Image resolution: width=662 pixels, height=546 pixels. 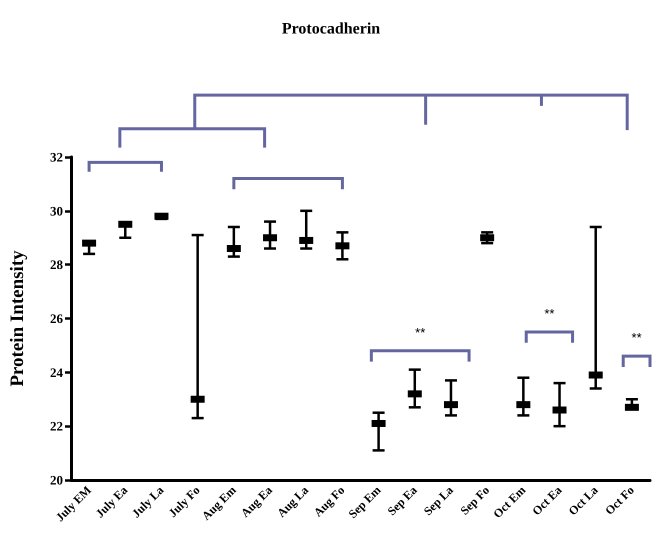 I want to click on x-tick-label: Oct La, so click(x=583, y=500).